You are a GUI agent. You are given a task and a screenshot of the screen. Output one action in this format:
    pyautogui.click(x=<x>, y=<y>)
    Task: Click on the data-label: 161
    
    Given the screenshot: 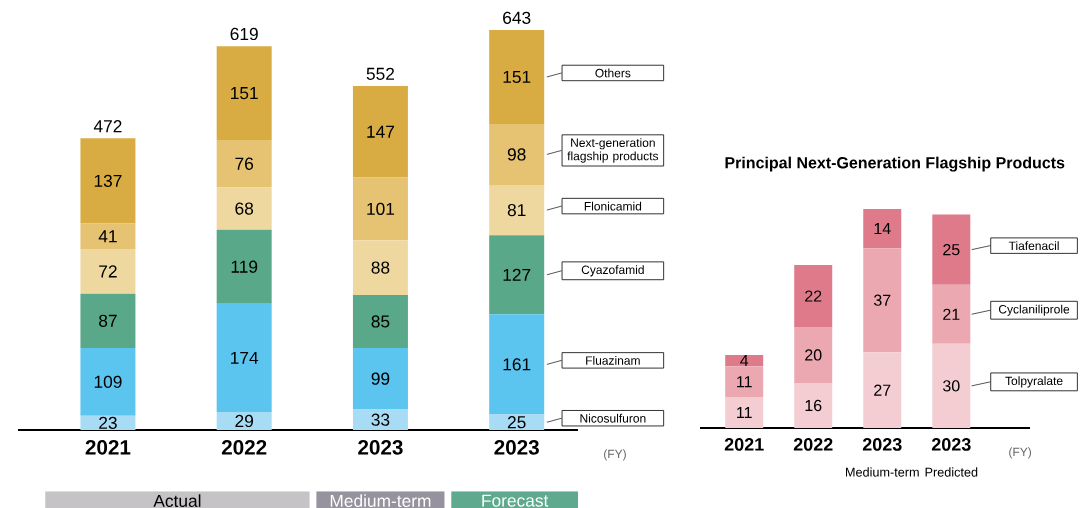 What is the action you would take?
    pyautogui.click(x=517, y=364)
    